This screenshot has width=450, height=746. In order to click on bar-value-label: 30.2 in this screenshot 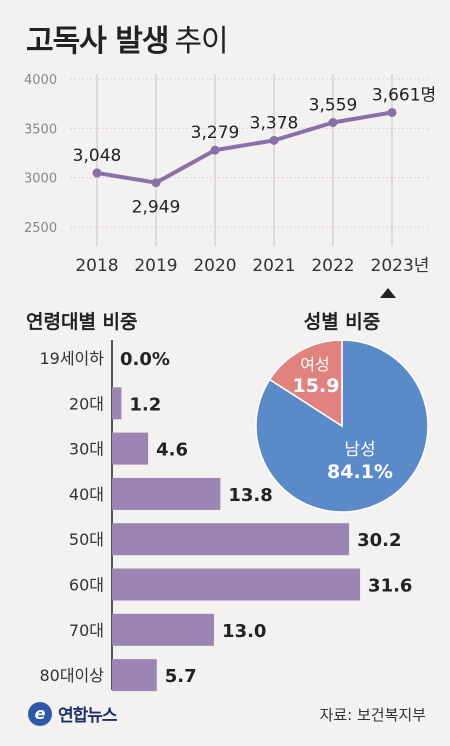, I will do `click(379, 540)`.